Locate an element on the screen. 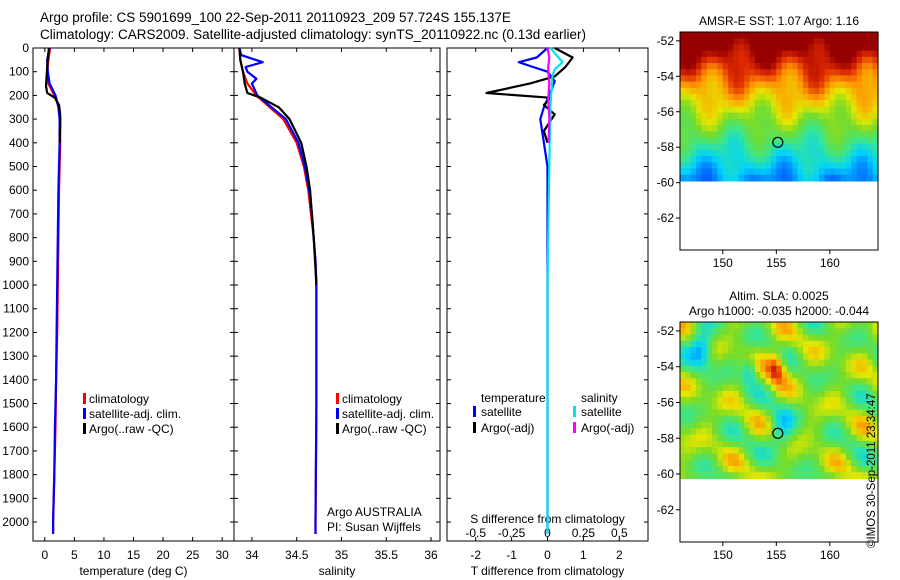 The image size is (900, 580). y-tick-label: 1600 is located at coordinates (15, 427).